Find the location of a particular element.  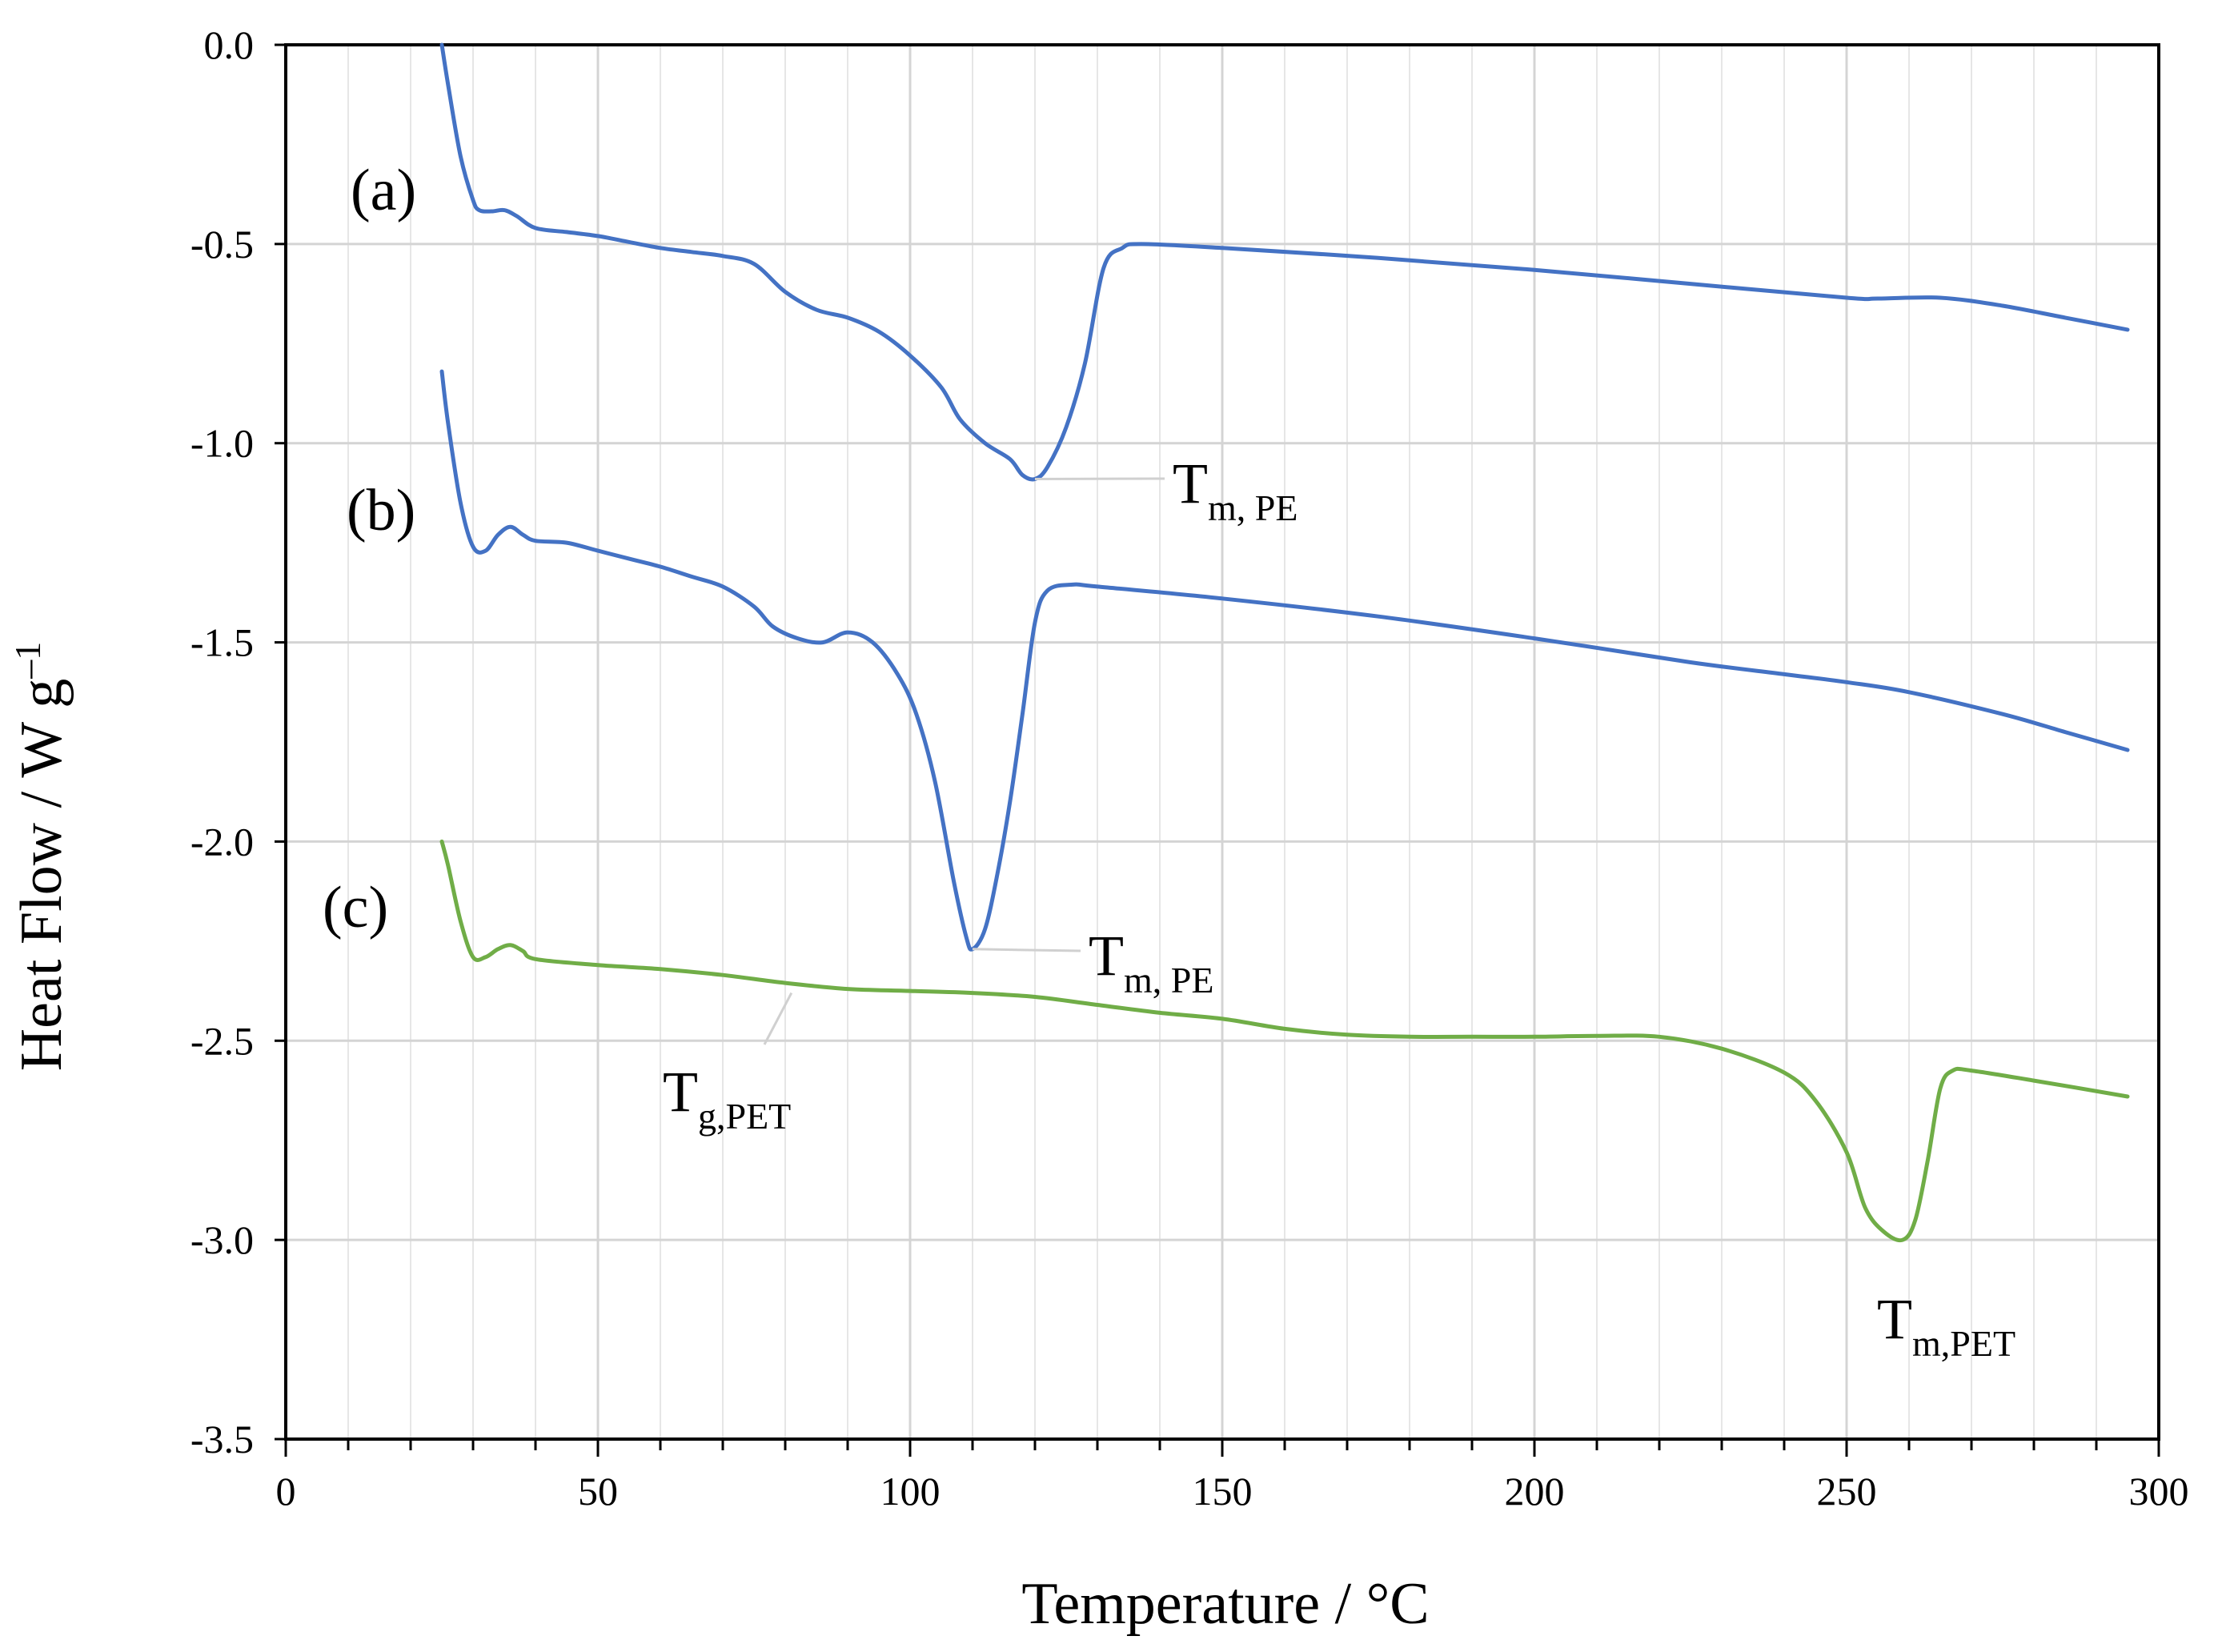

annotation-tg-pet-main: T is located at coordinates (681, 1092).